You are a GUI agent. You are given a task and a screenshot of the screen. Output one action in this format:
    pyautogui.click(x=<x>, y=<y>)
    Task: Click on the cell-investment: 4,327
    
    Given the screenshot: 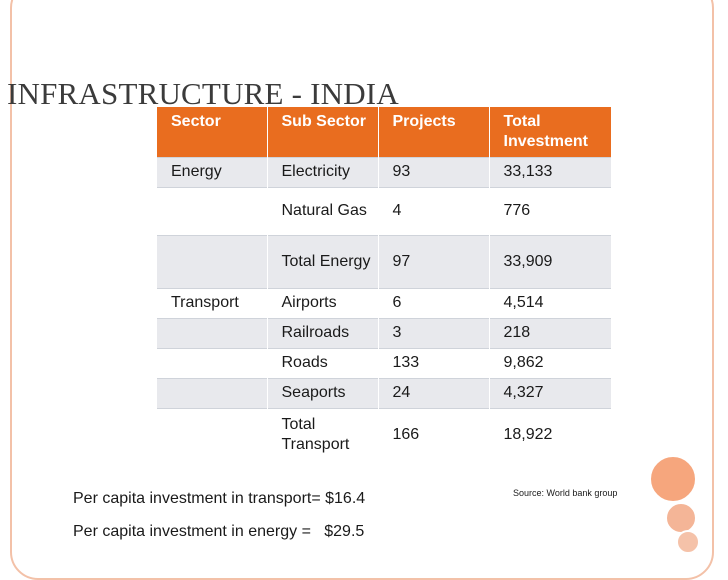 What is the action you would take?
    pyautogui.click(x=550, y=392)
    